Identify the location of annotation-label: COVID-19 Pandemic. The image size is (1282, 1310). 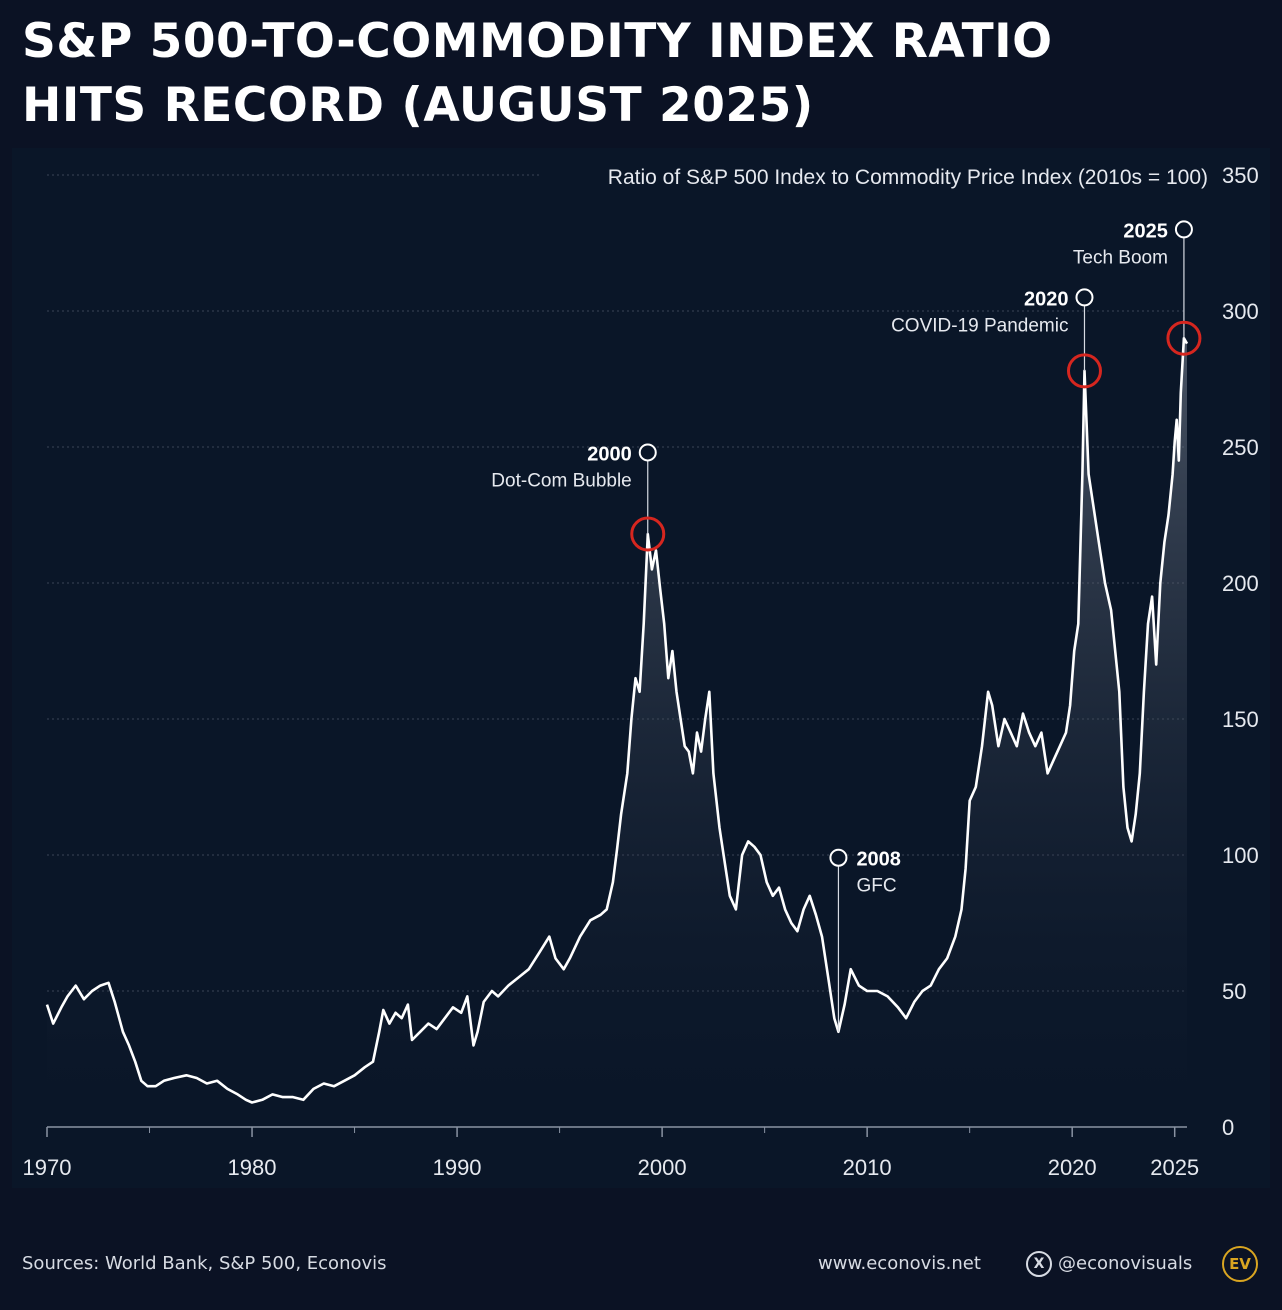
(979, 325).